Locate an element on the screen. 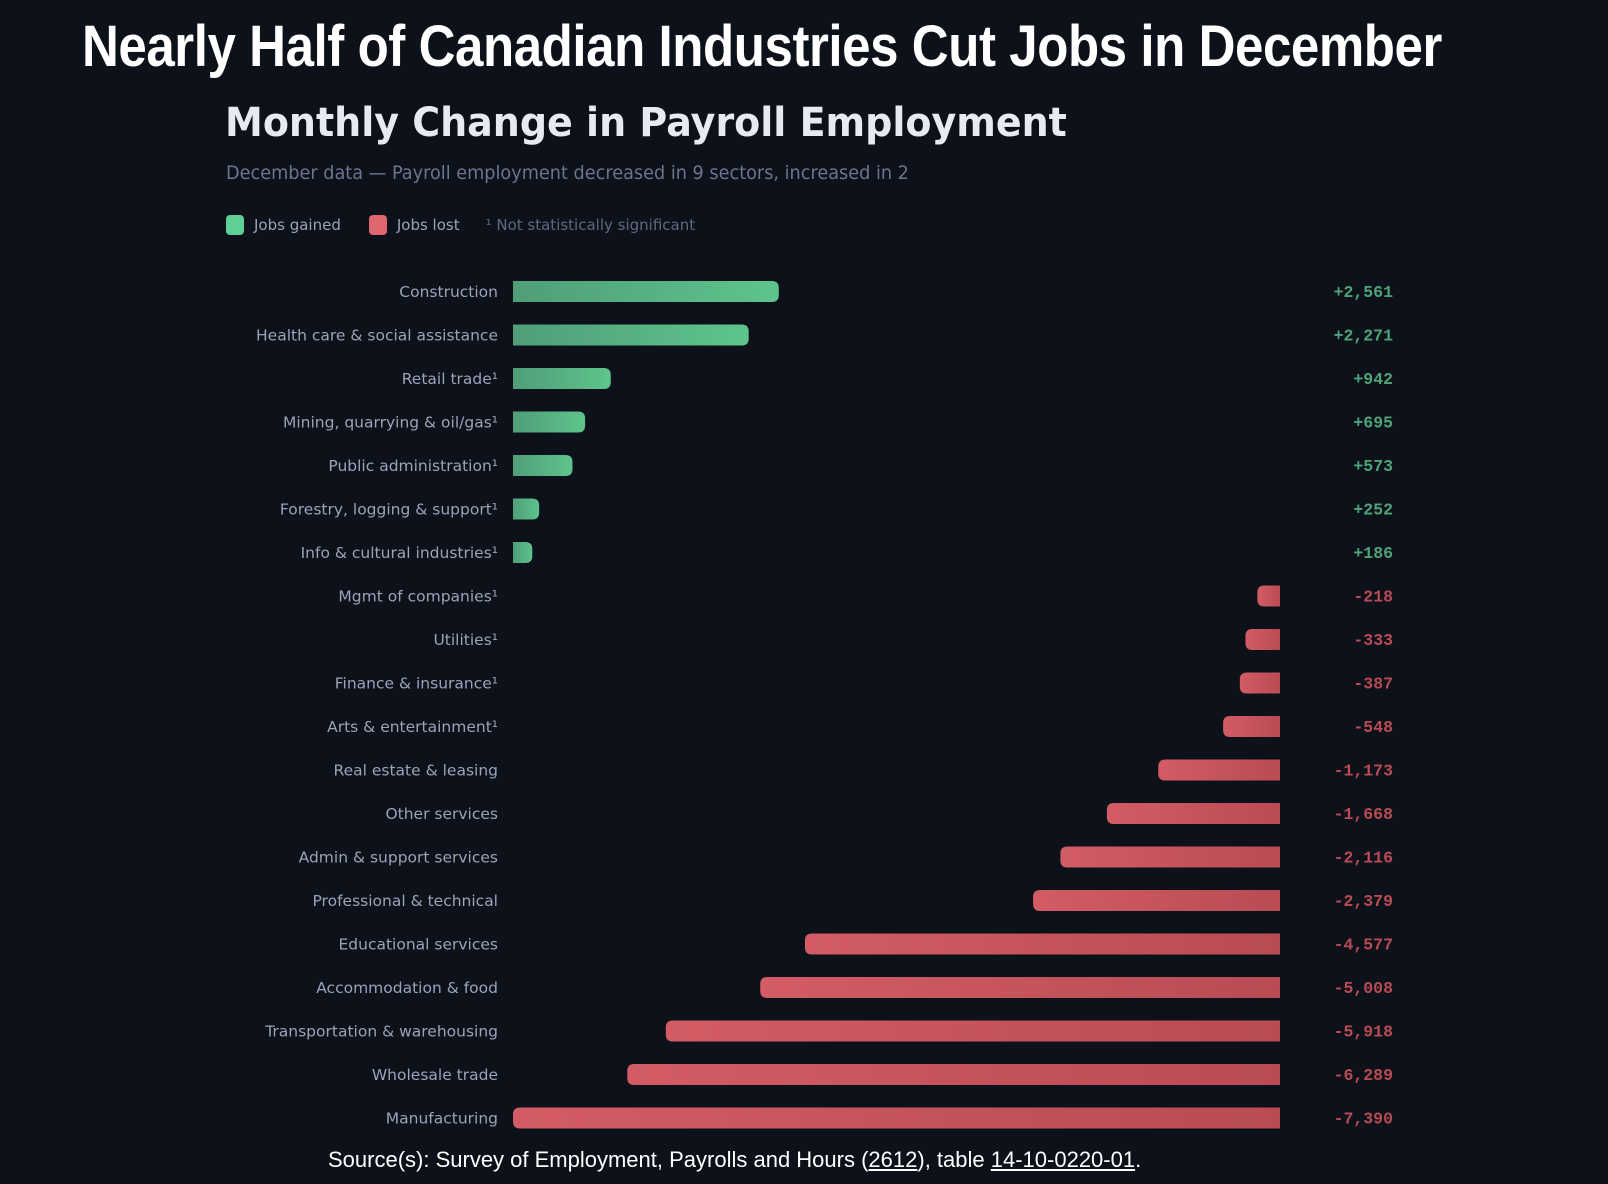 The width and height of the screenshot is (1608, 1184). bar-row-admin-support-services: Admin & support services -2,116 is located at coordinates (846, 857).